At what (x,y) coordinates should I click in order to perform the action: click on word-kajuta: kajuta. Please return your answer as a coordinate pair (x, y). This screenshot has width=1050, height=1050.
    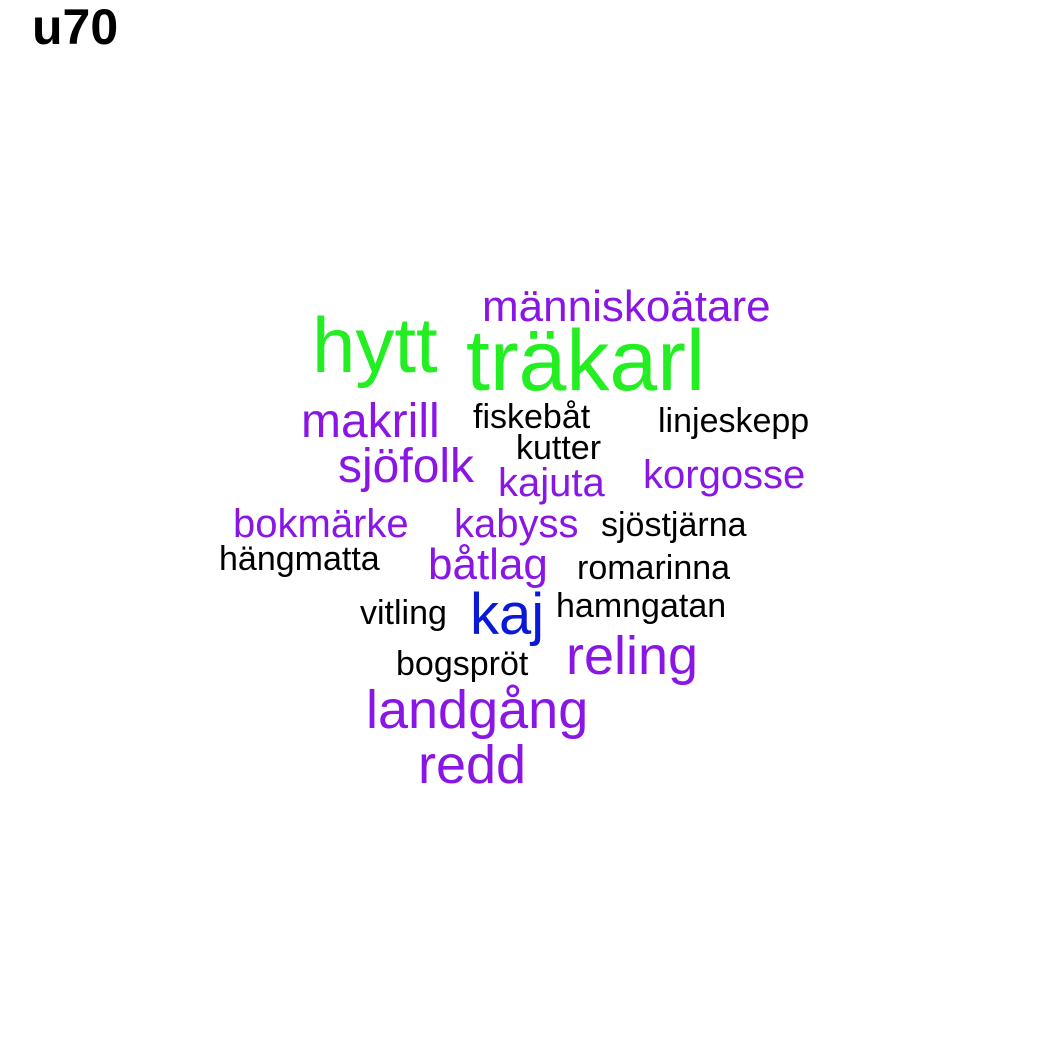
    Looking at the image, I should click on (551, 483).